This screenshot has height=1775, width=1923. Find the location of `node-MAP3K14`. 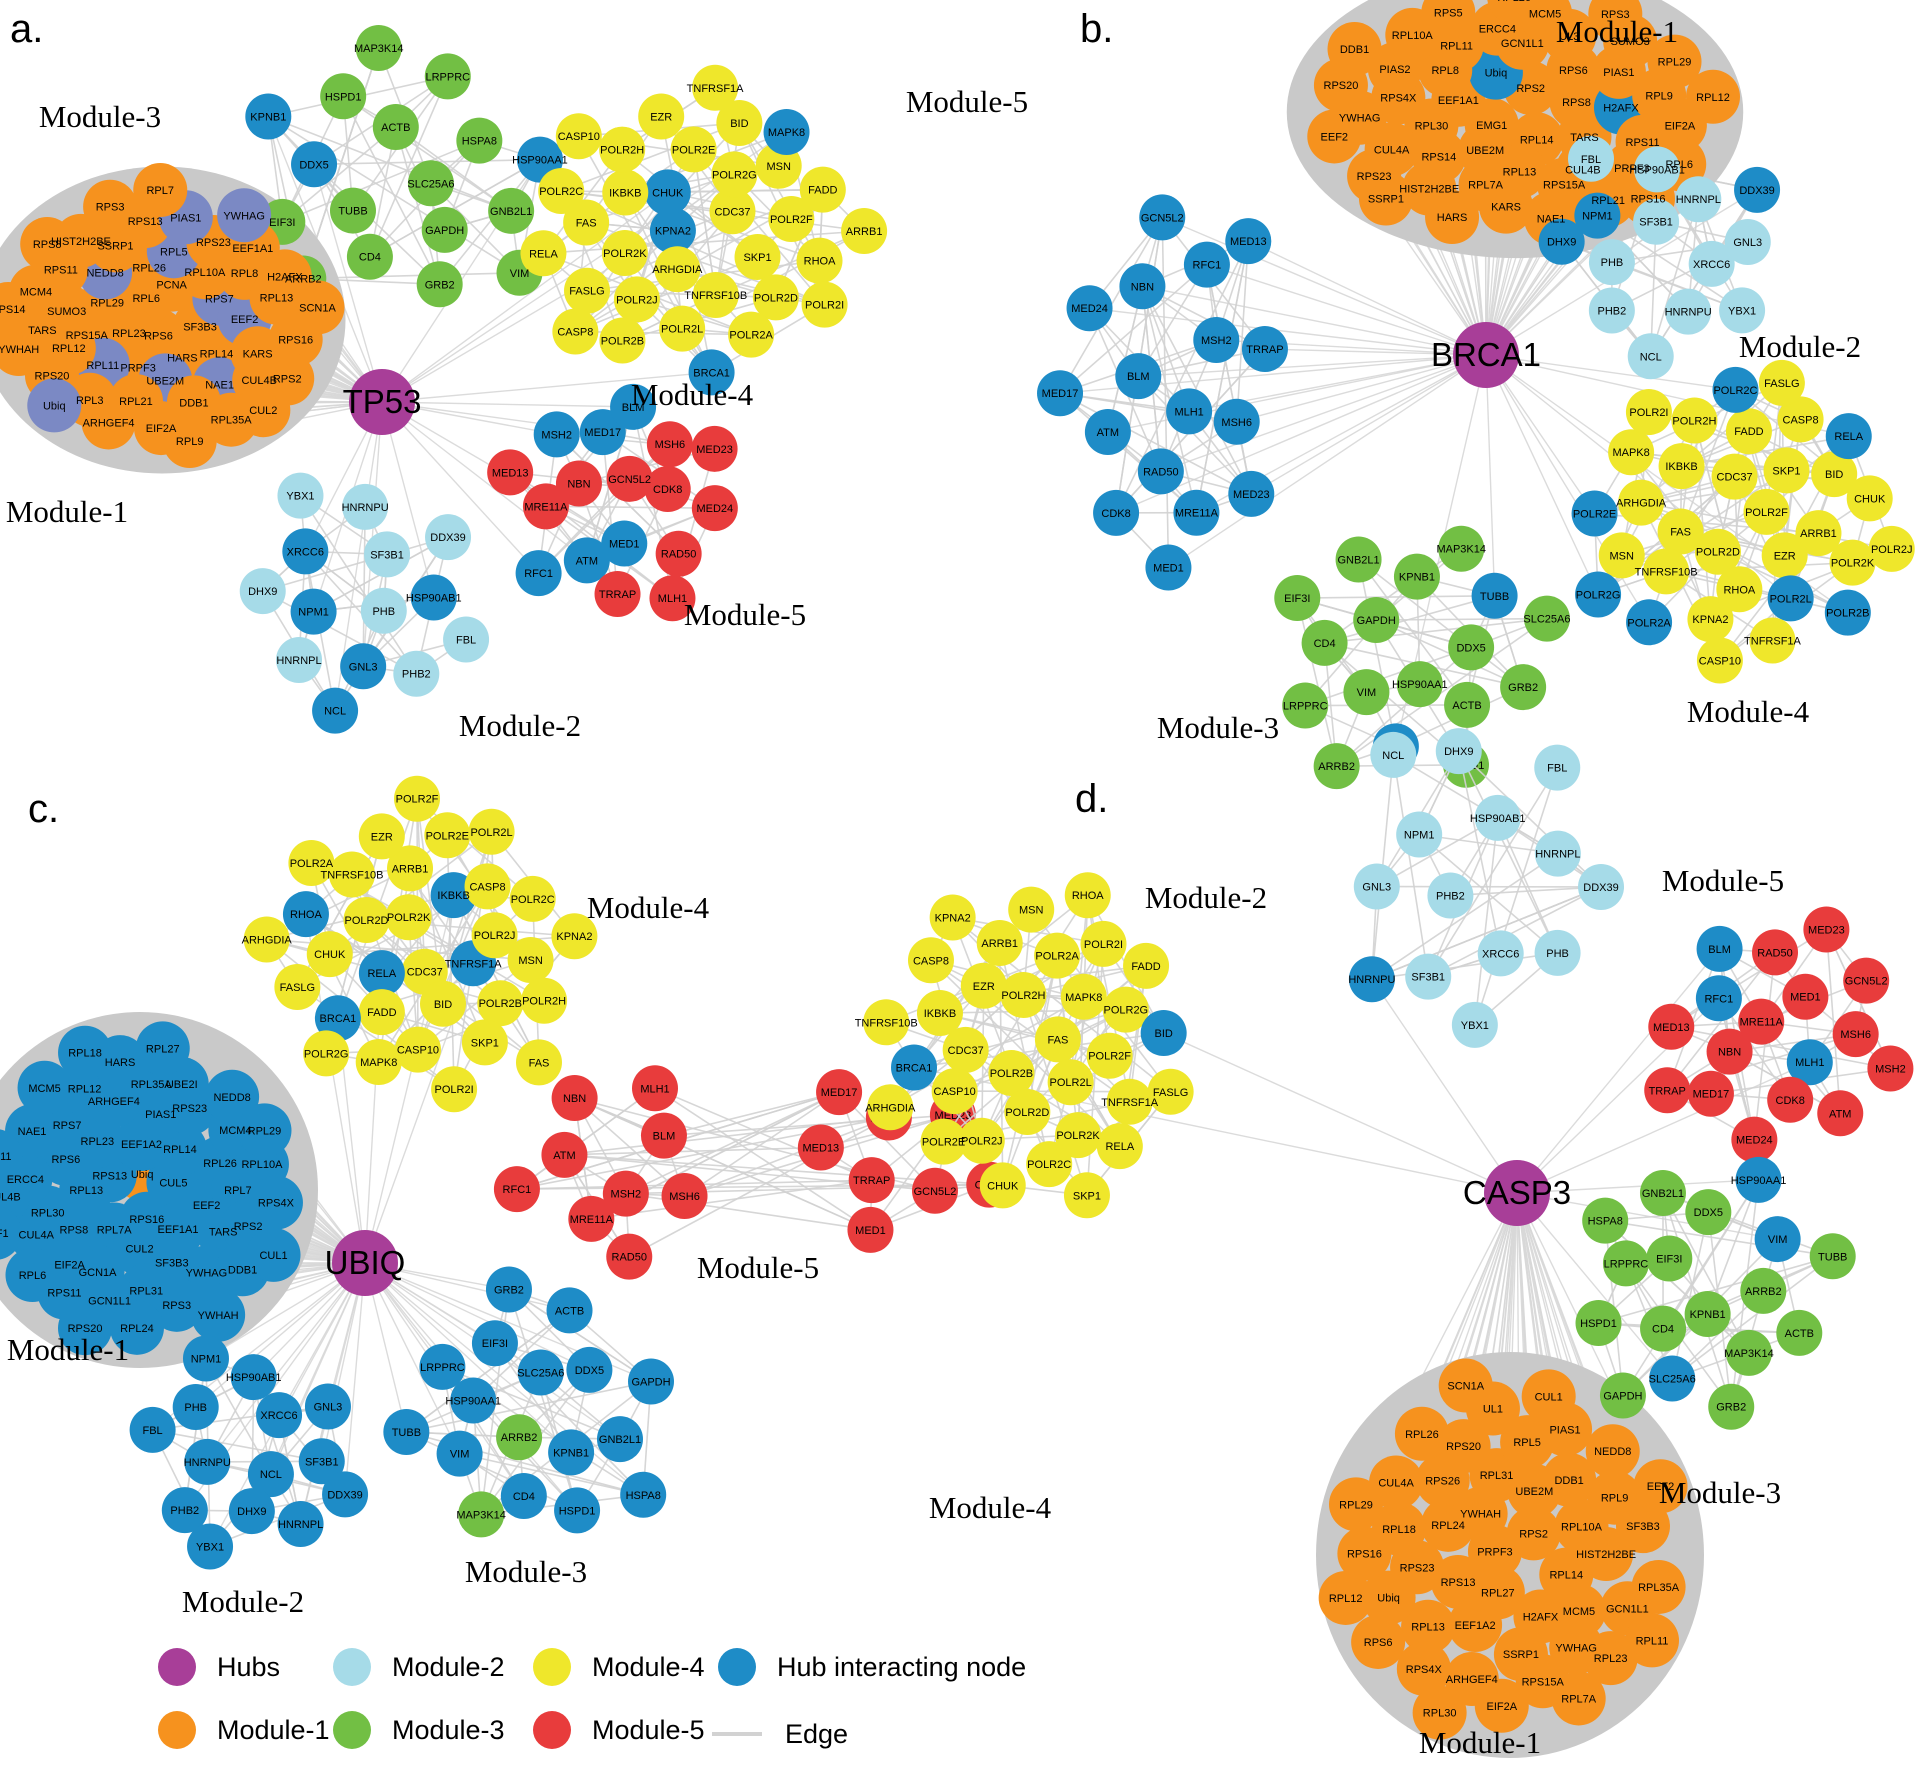

node-MAP3K14 is located at coordinates (481, 1514).